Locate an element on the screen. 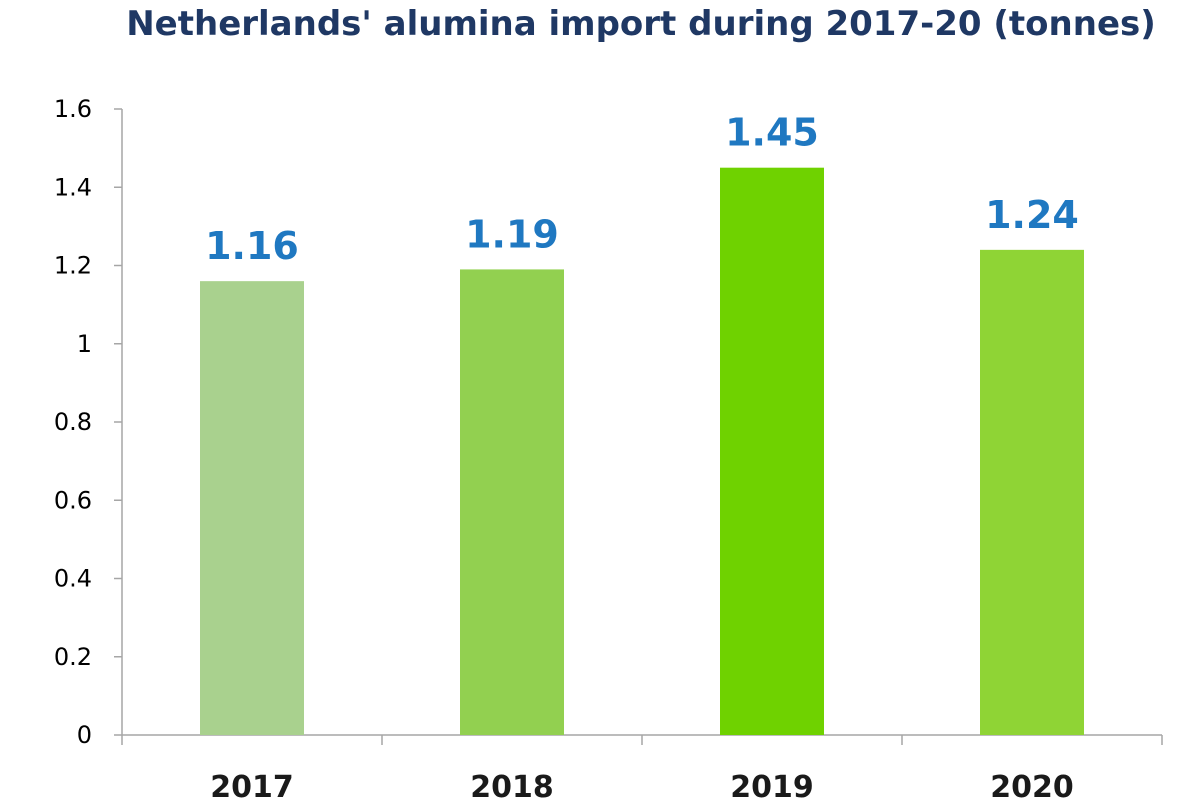 Image resolution: width=1200 pixels, height=800 pixels. y-tick-label: 0.2 is located at coordinates (73, 657).